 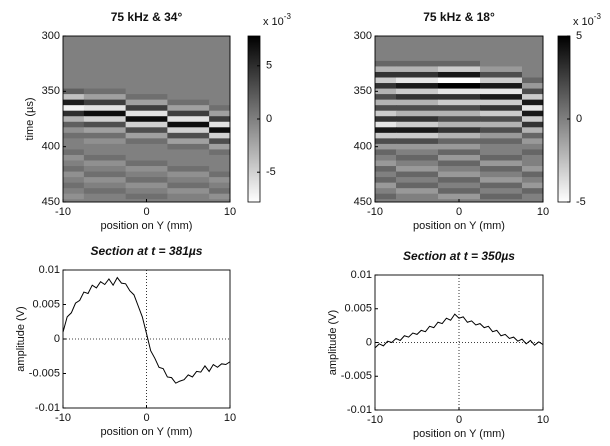 I want to click on exponent-base: x 10, so click(x=273, y=22).